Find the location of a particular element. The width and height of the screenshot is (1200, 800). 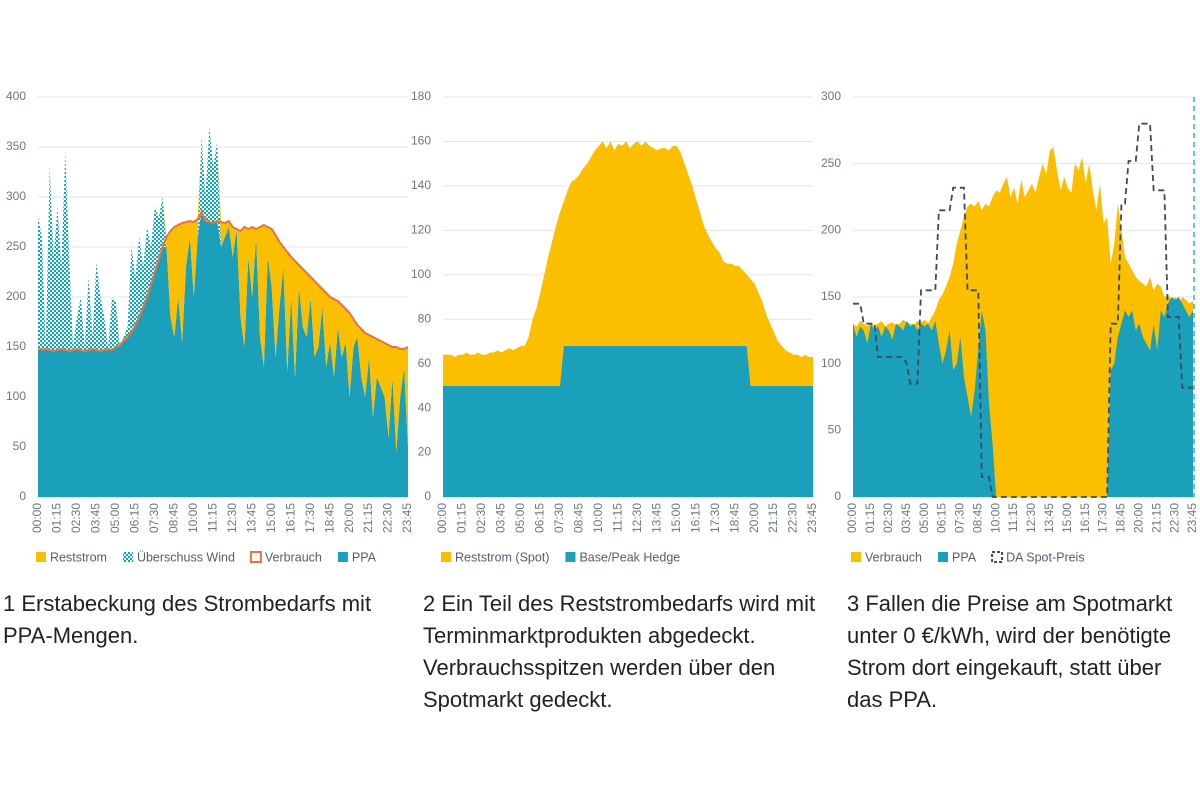

legend-label: Base/Peak Hedge is located at coordinates (629, 557).